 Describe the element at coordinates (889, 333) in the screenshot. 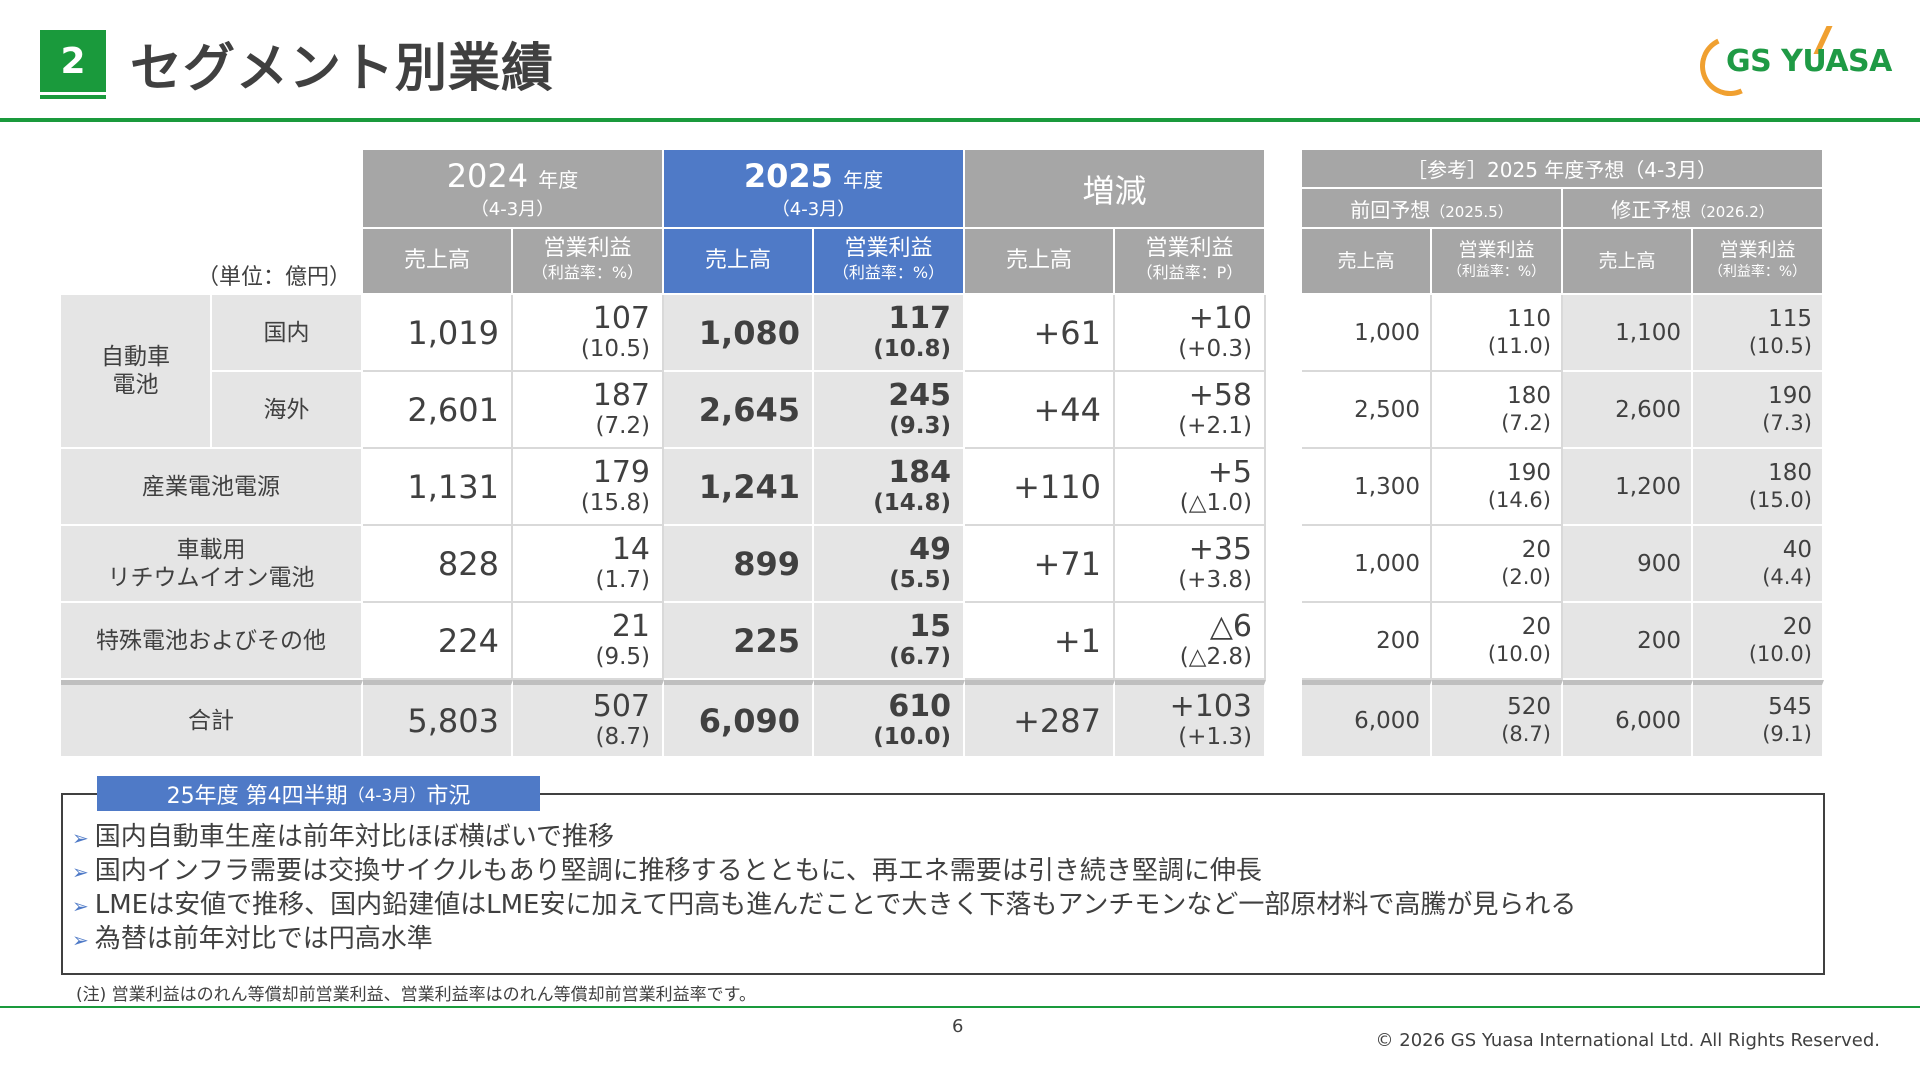

I see `cell-op-2025: 117 (10.8)` at that location.